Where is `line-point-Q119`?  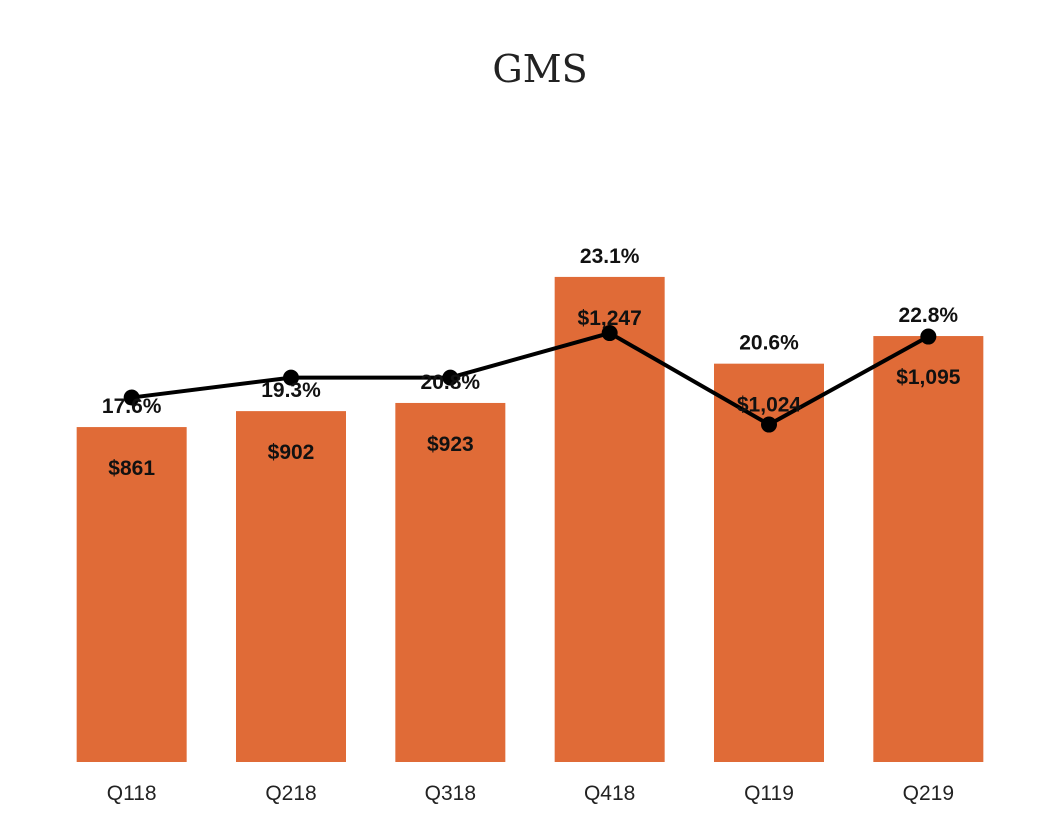 line-point-Q119 is located at coordinates (769, 424).